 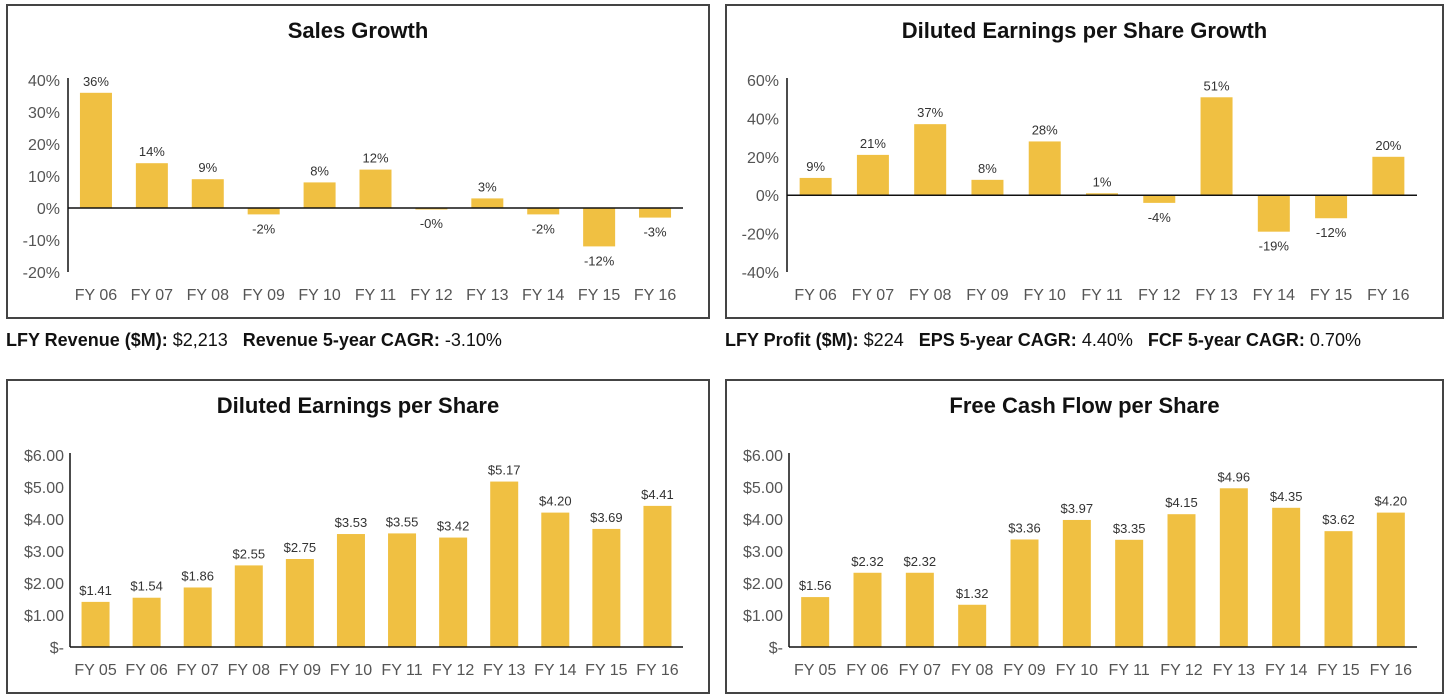 What do you see at coordinates (606, 670) in the screenshot?
I see `x-tick-label: FY 15` at bounding box center [606, 670].